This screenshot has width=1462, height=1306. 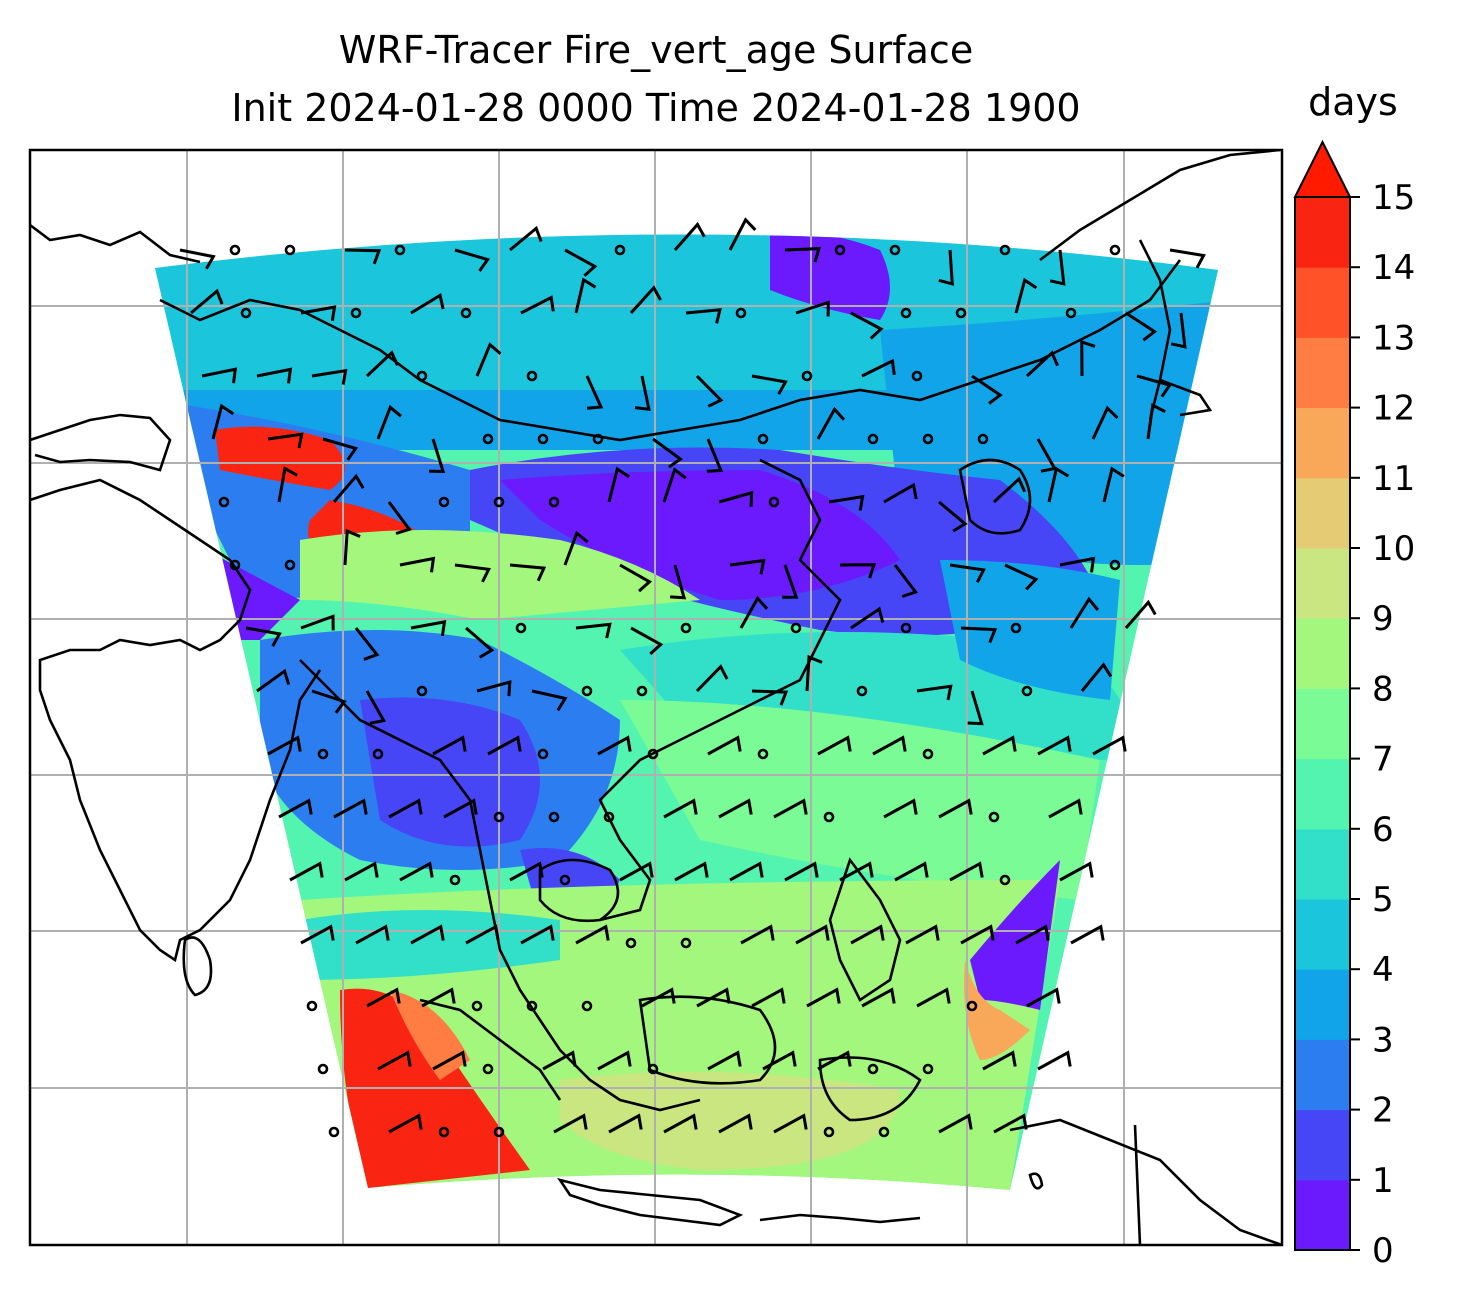 What do you see at coordinates (1393, 198) in the screenshot?
I see `colorbar-tick-label: 15` at bounding box center [1393, 198].